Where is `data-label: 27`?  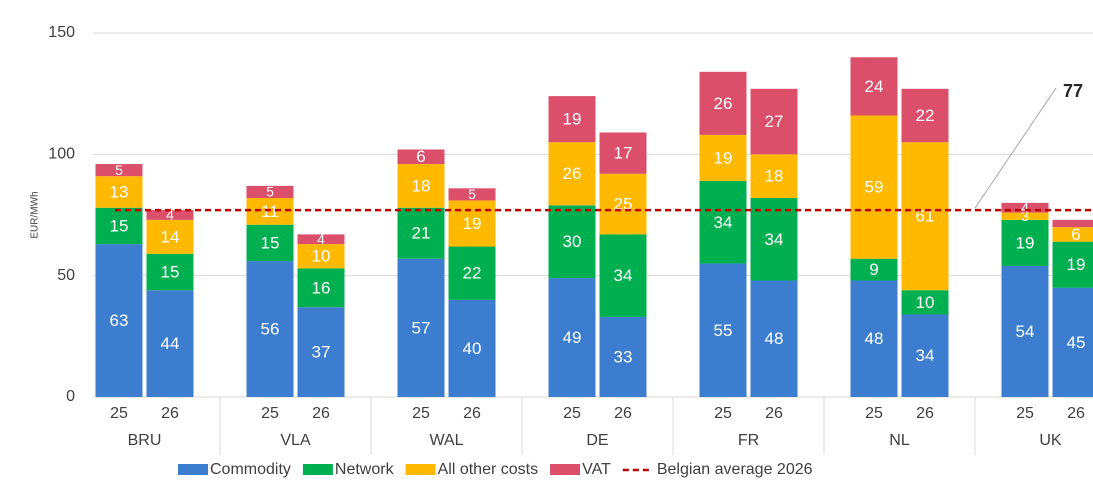 data-label: 27 is located at coordinates (774, 121).